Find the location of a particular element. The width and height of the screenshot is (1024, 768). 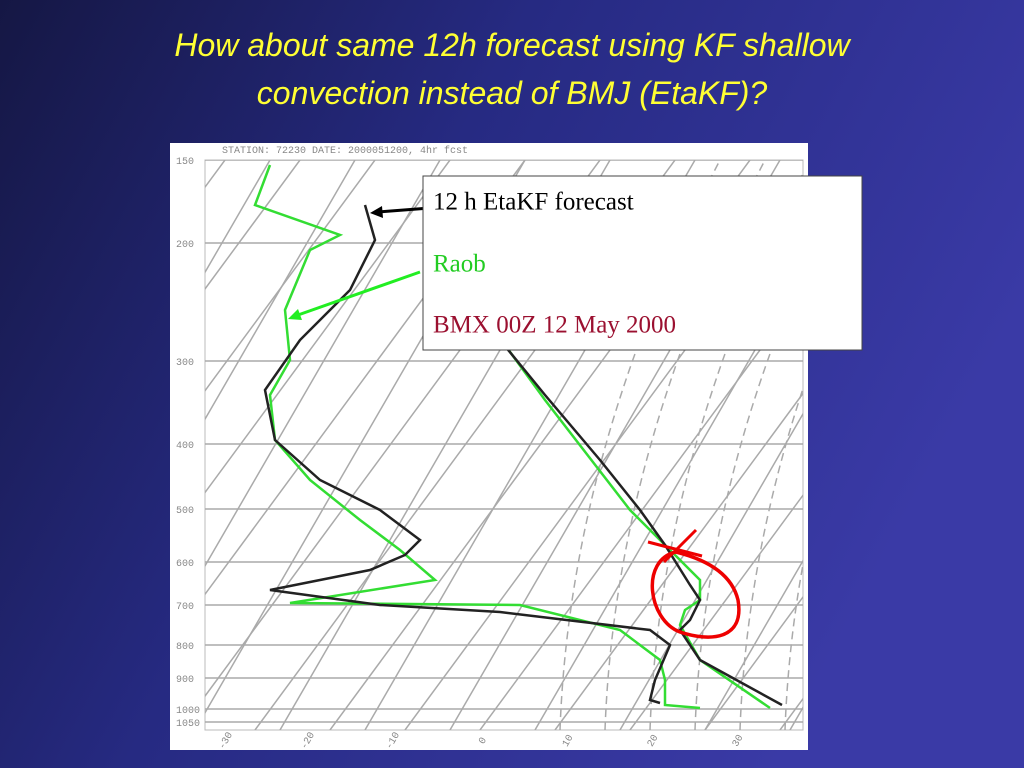

raob-temperature is located at coordinates (637, 527).